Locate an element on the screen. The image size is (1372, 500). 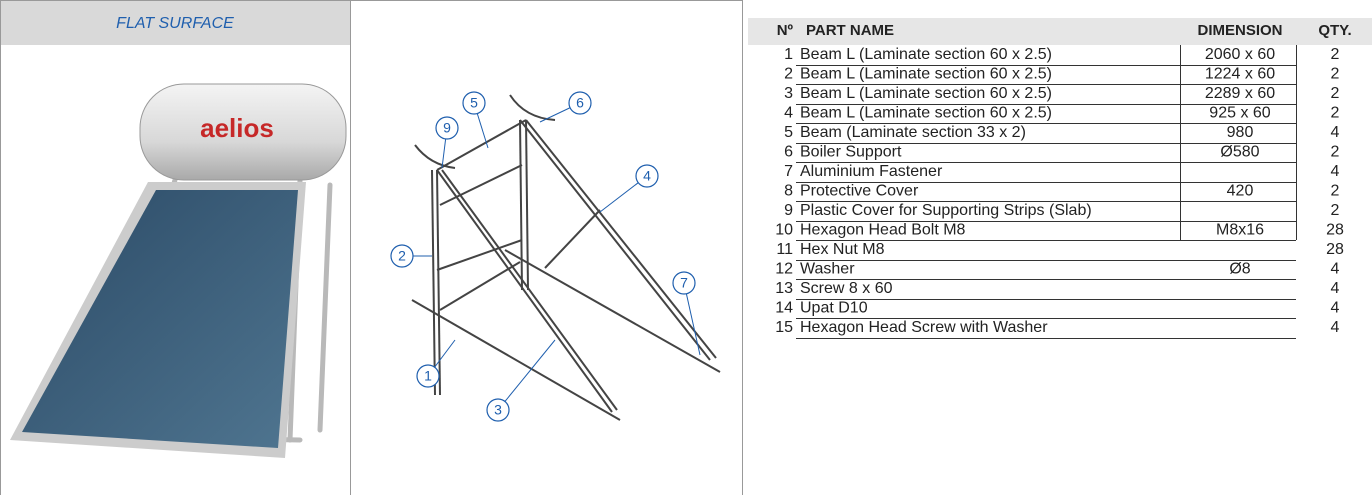
row-number: 3 is located at coordinates (788, 93).